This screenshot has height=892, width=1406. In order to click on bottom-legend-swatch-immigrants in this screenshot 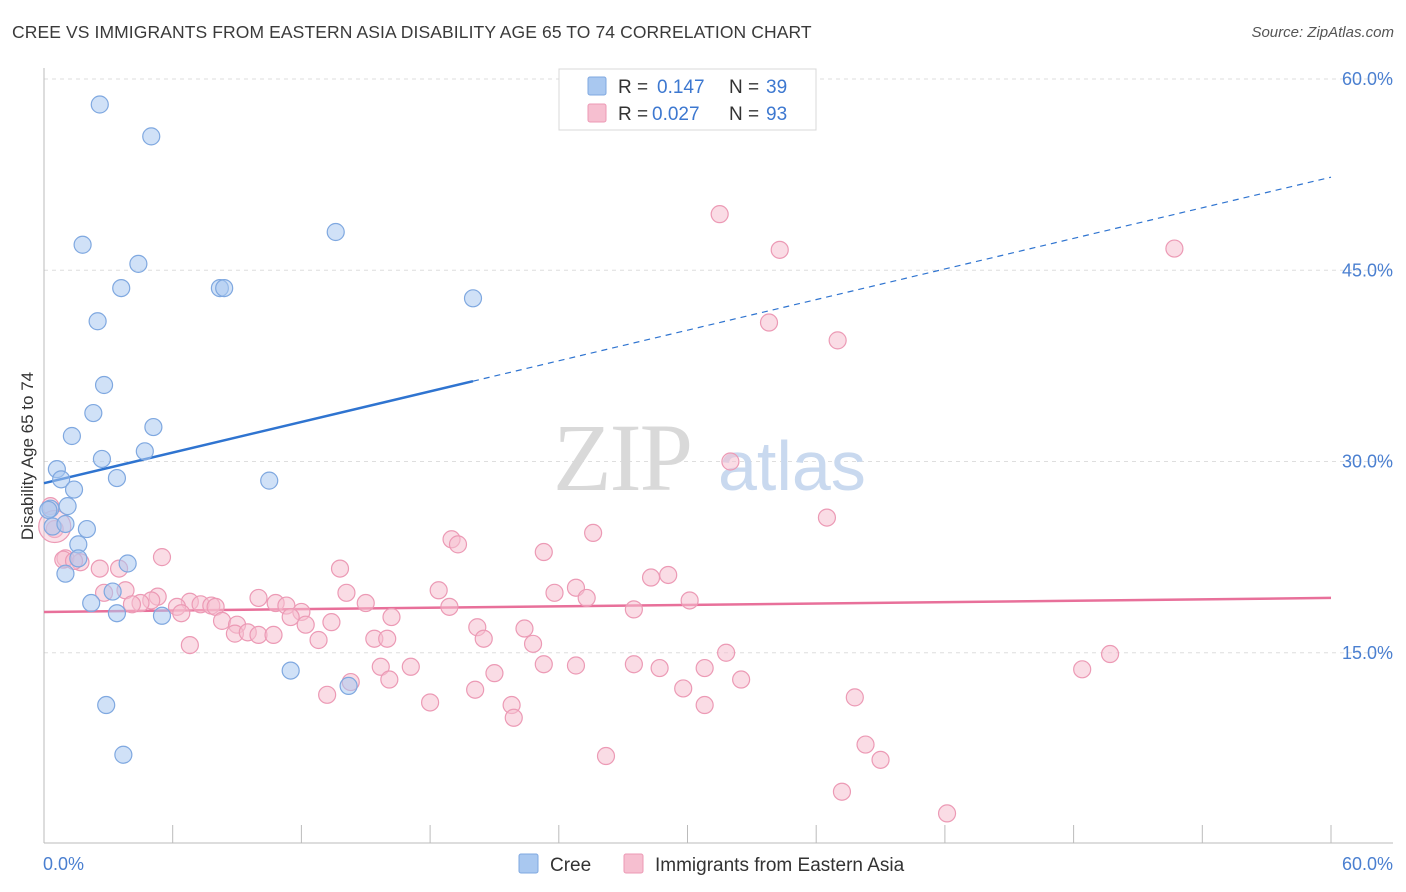, I will do `click(633, 863)`.